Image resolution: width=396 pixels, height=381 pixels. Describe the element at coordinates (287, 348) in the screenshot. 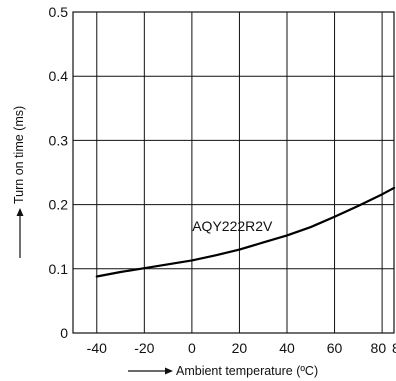

I see `x-tick-label: 40` at that location.